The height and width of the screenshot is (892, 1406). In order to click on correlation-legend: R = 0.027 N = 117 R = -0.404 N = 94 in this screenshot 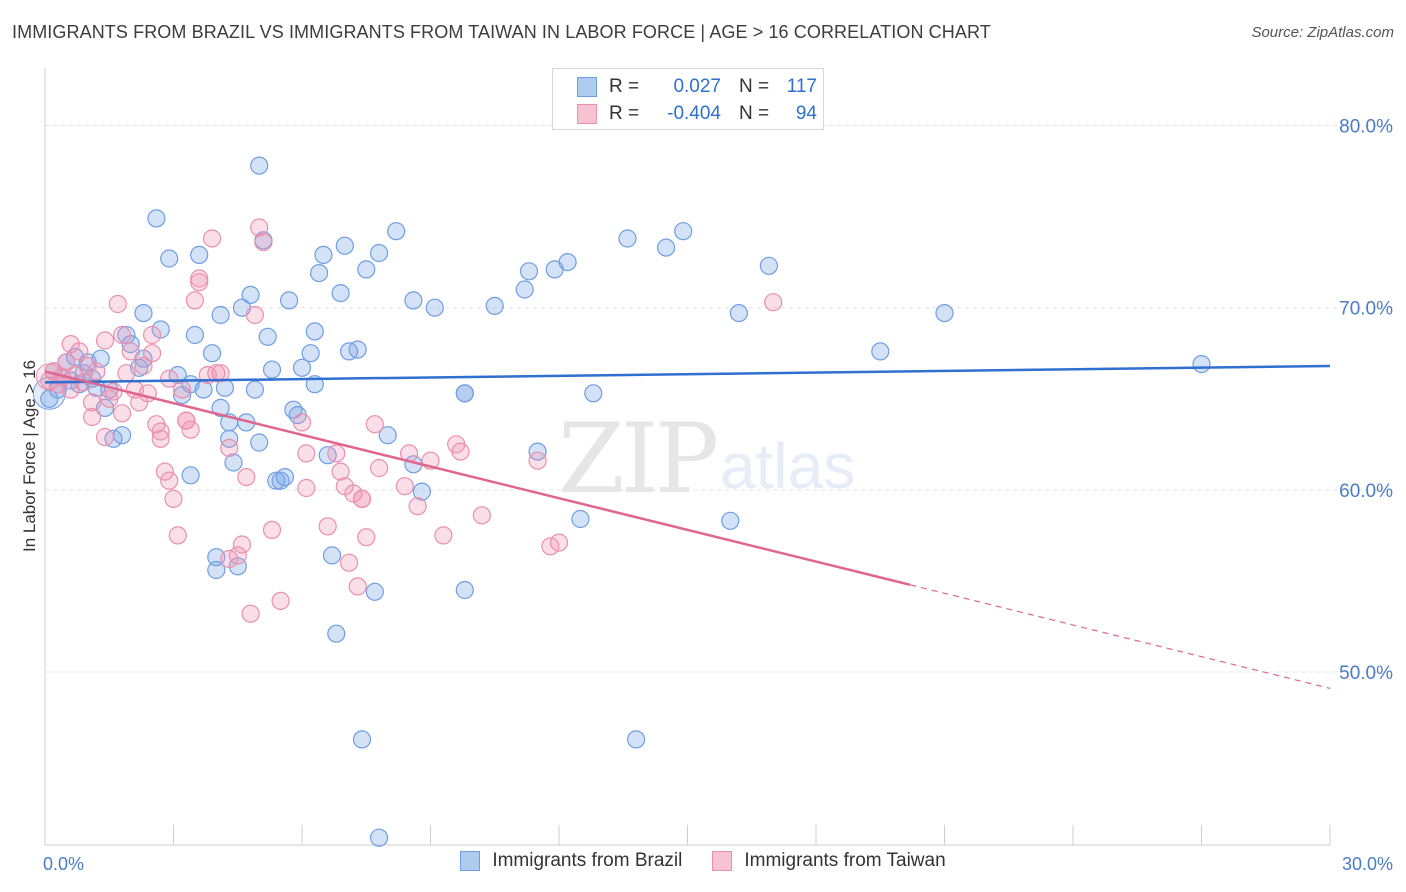, I will do `click(688, 99)`.